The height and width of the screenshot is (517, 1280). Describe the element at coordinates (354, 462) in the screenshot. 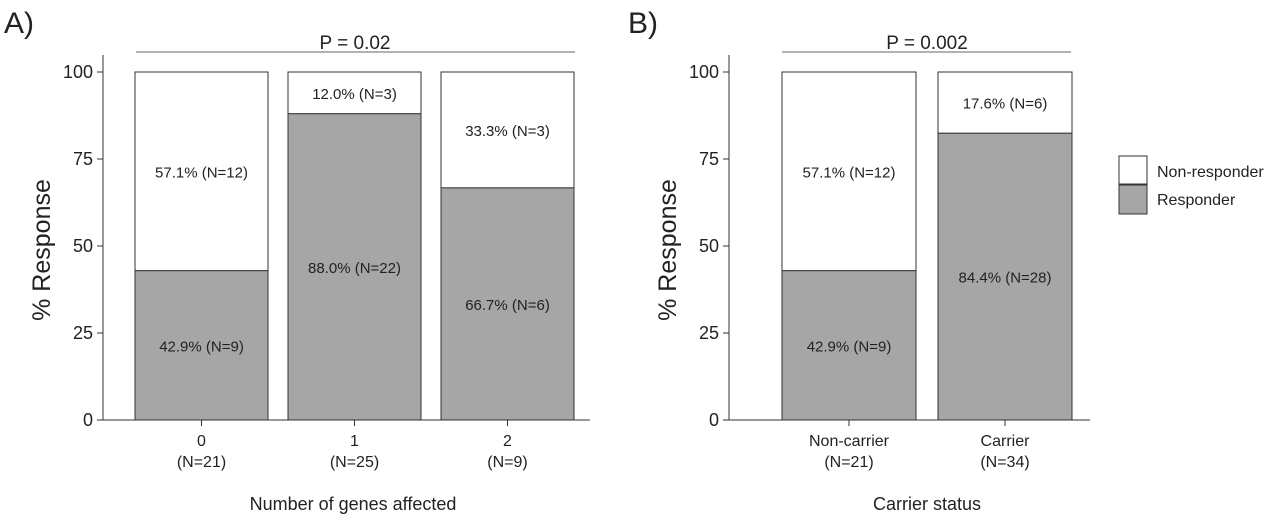

I see `x-tick-sublabel-a: (N=25)` at that location.